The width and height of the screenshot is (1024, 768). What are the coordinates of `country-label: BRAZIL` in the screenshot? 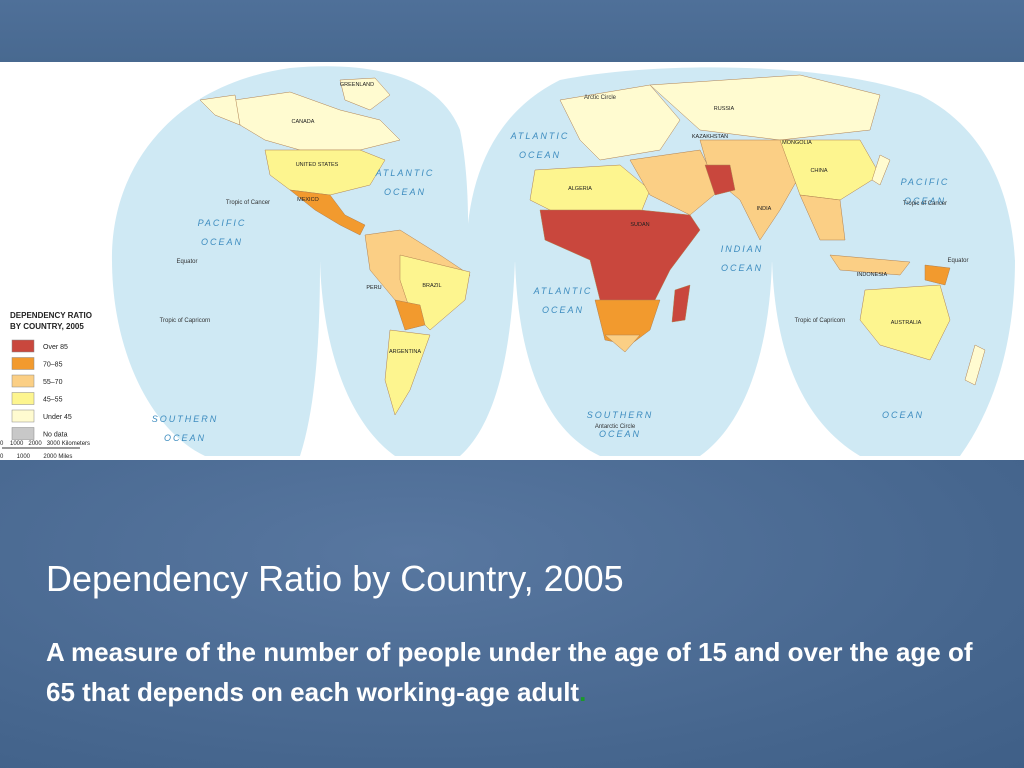 It's located at (431, 286).